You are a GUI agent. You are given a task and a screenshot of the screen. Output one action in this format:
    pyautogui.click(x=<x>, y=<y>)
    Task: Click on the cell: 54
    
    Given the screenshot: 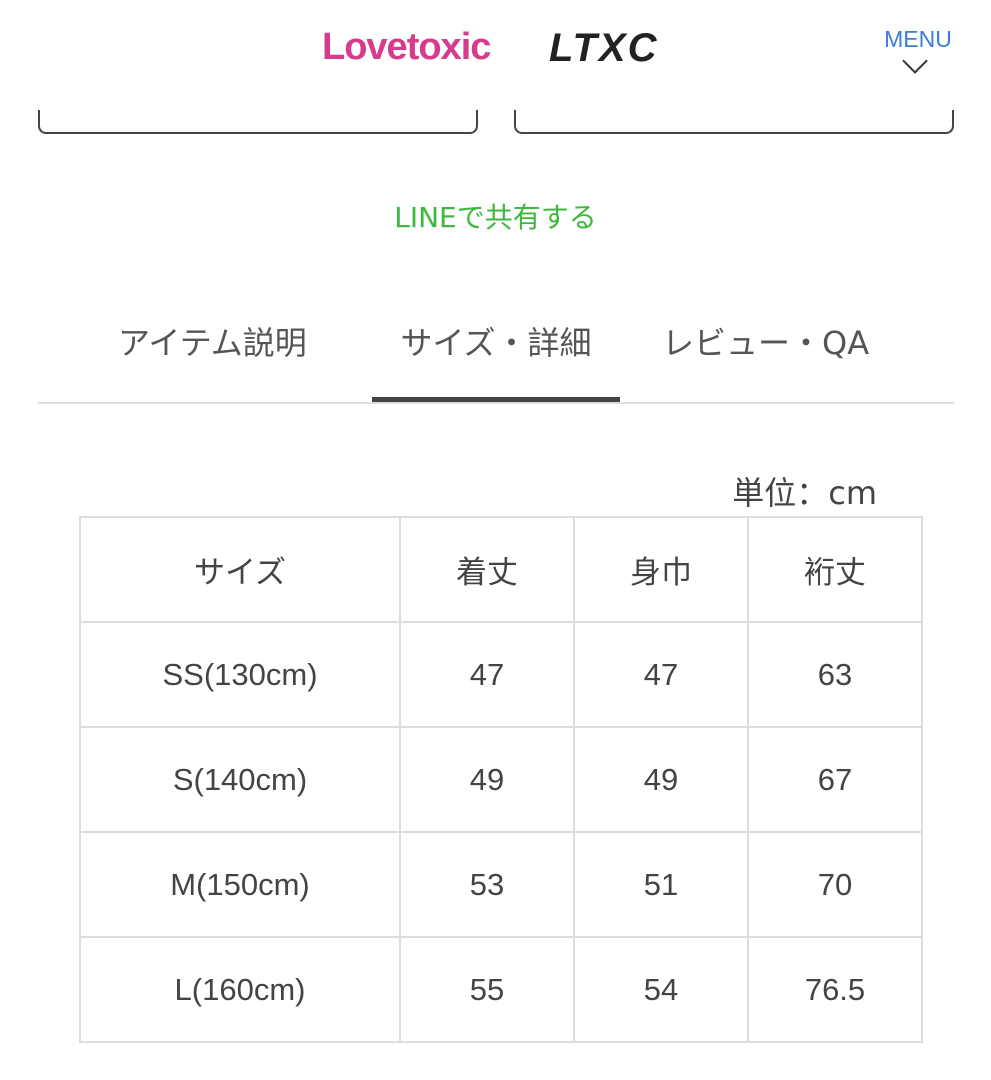 What is the action you would take?
    pyautogui.click(x=661, y=989)
    